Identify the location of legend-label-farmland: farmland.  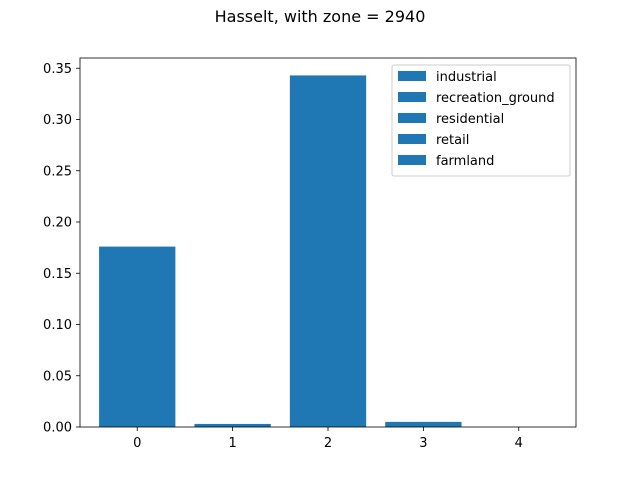
(465, 161).